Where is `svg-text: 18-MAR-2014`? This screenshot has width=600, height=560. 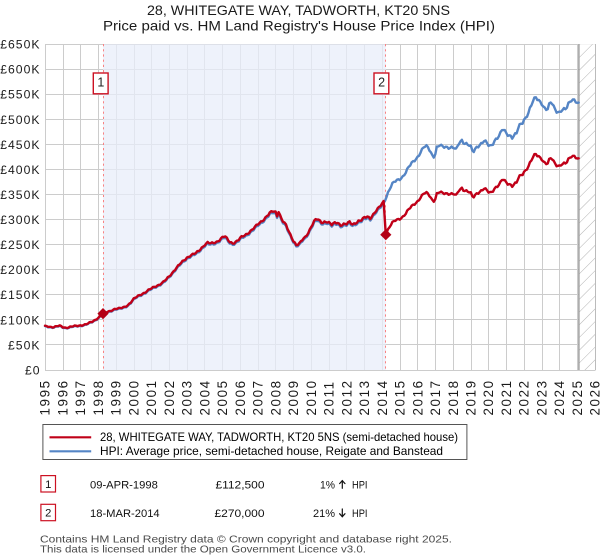
svg-text: 18-MAR-2014 is located at coordinates (125, 514).